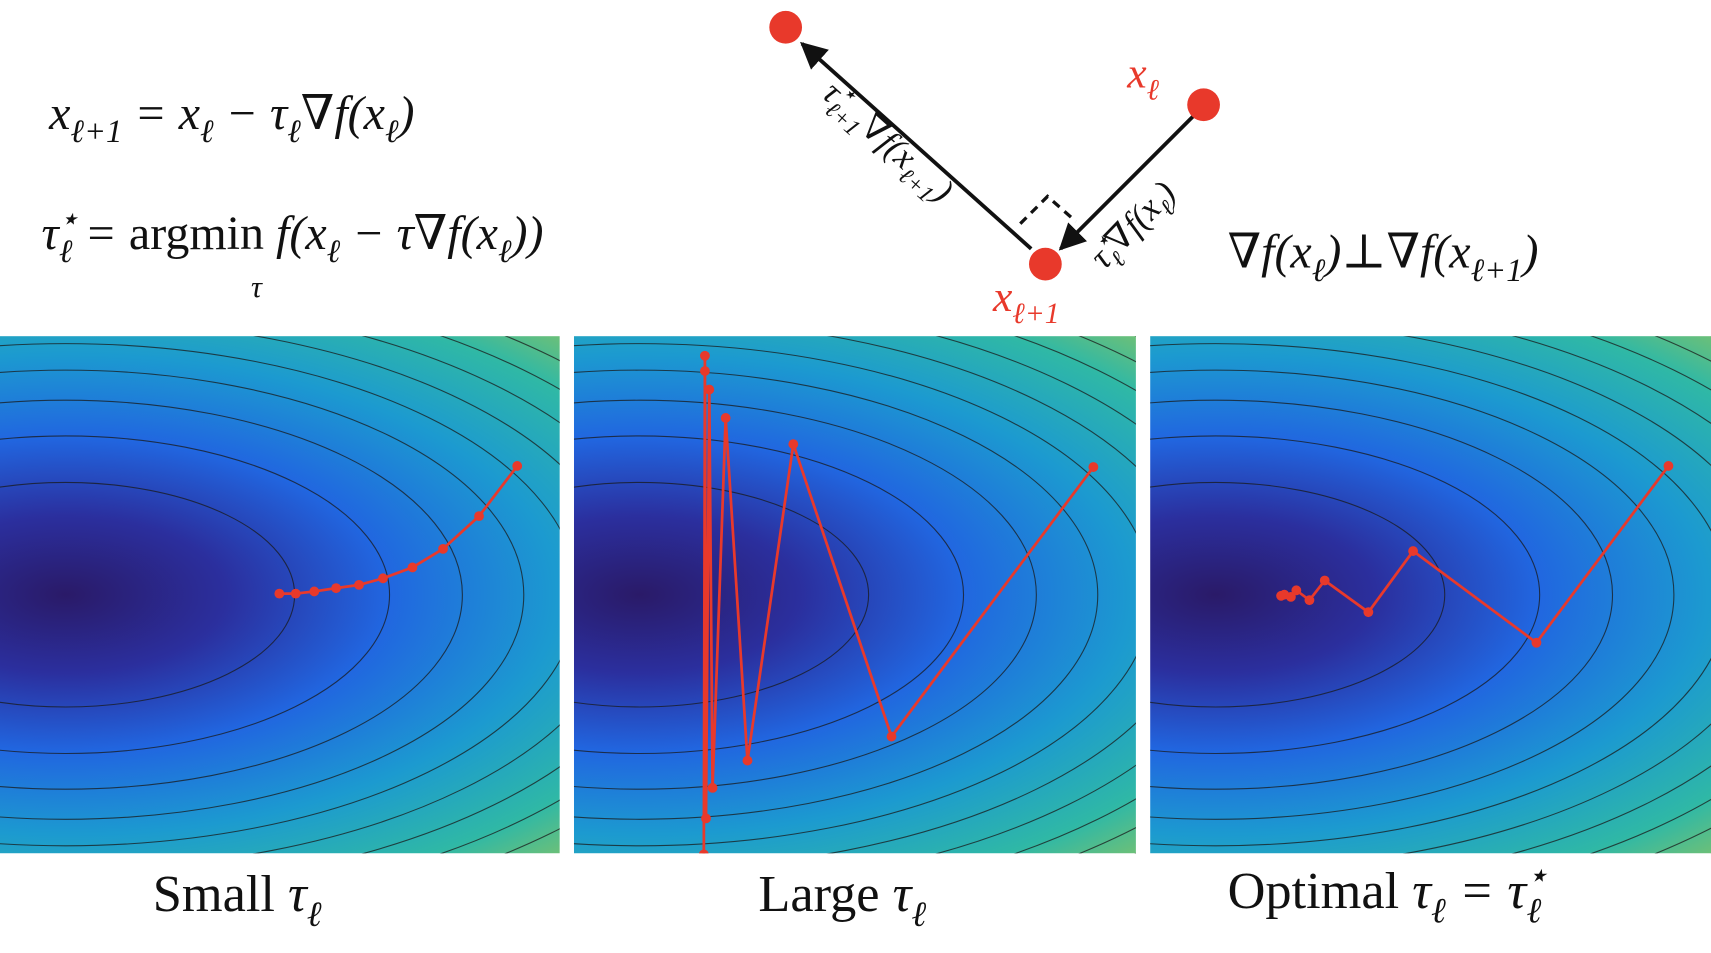 The height and width of the screenshot is (953, 1711). What do you see at coordinates (1396, 251) in the screenshot?
I see `text-part: )⊥∇f(x` at bounding box center [1396, 251].